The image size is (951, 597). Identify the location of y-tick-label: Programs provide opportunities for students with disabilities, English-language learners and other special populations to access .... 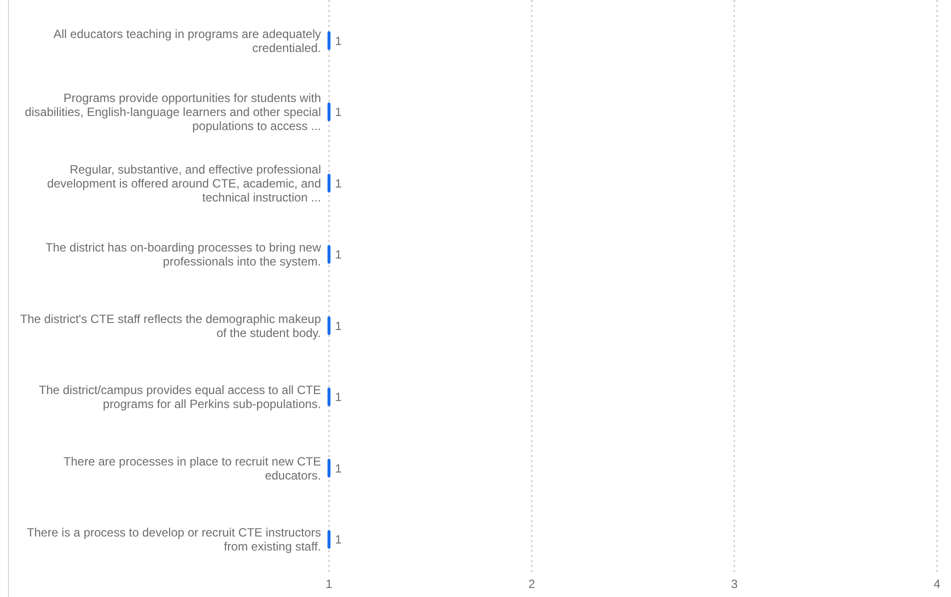
(172, 112).